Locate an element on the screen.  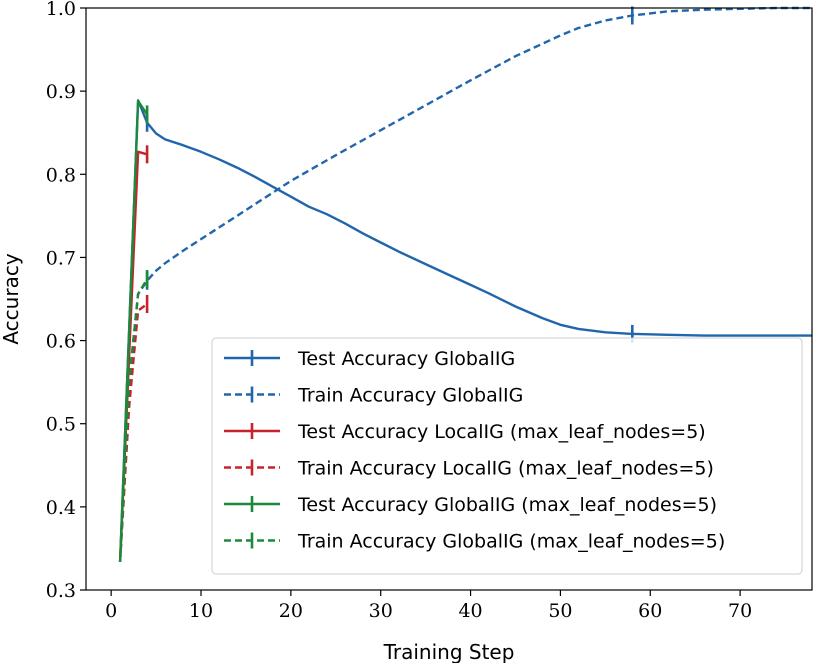
y-tick-label: 0.9 is located at coordinates (61, 92).